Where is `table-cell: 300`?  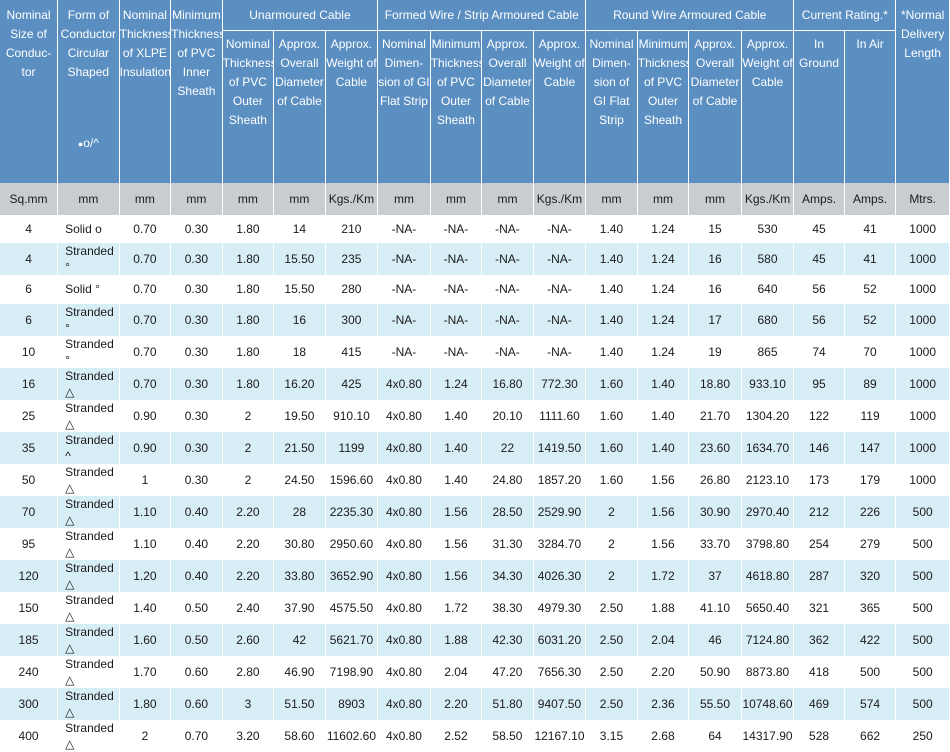
table-cell: 300 is located at coordinates (29, 703).